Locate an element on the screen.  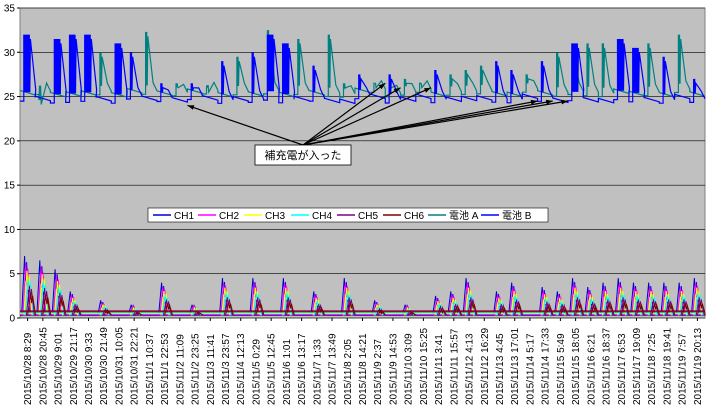
series-ch4 is located at coordinates (362, 297).